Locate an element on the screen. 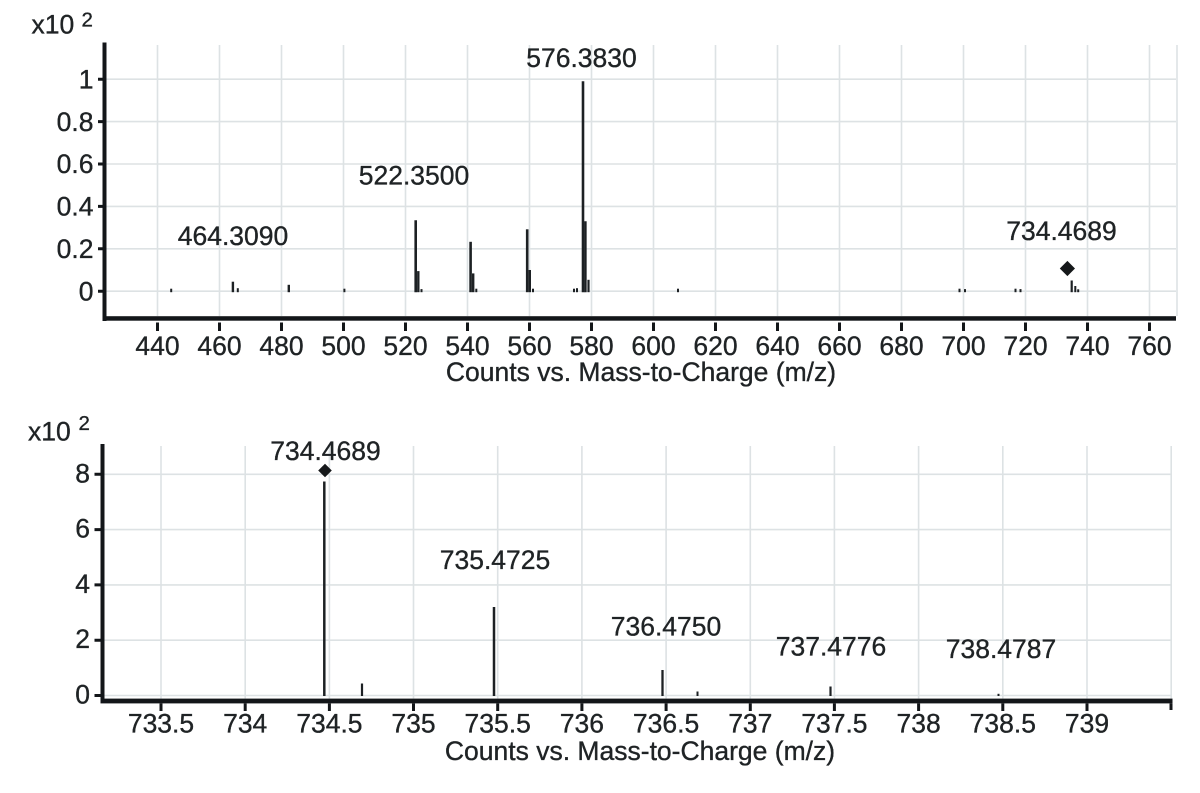  svg-text: 440 is located at coordinates (157, 346).